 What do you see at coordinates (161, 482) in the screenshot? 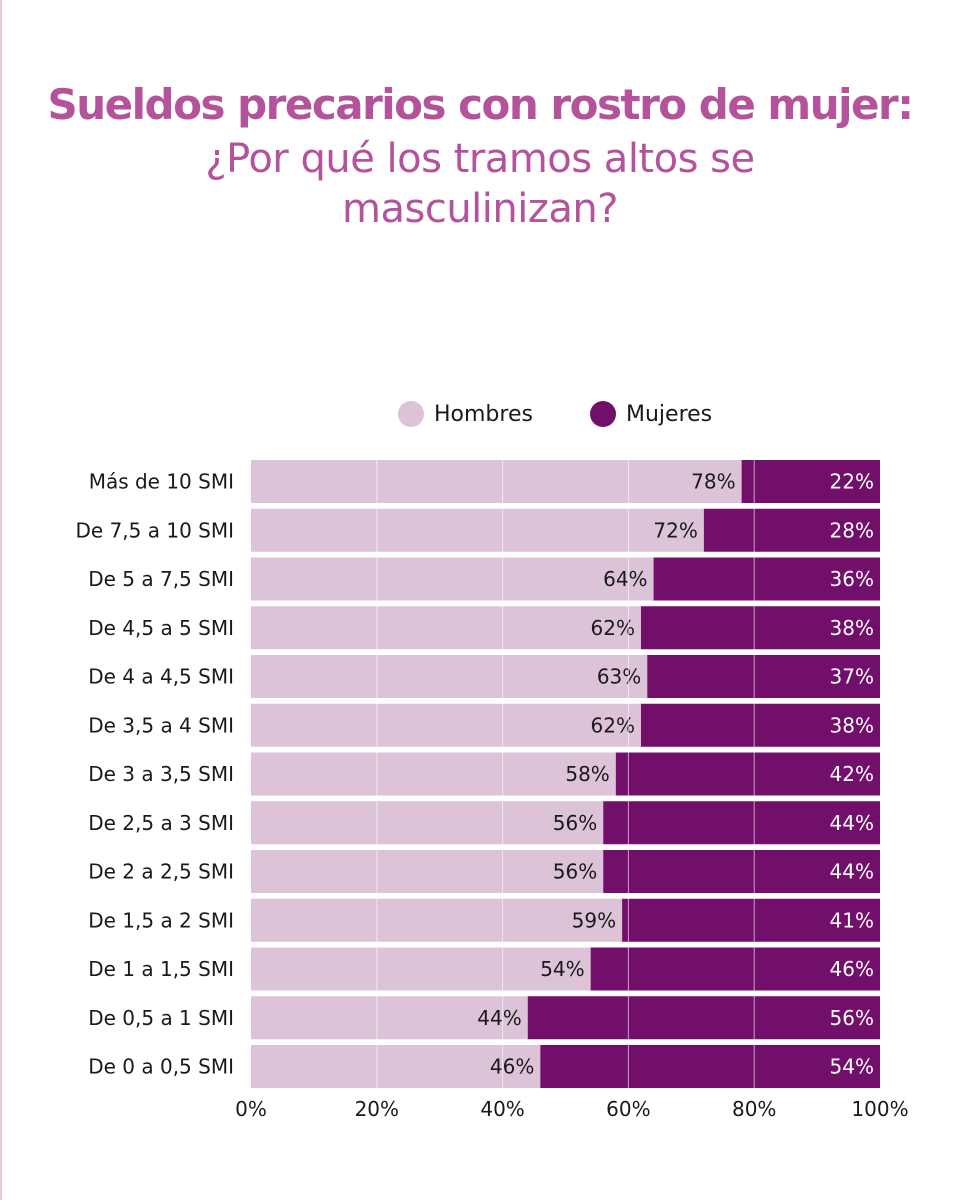
I see `category-label: Más de 10 SMI` at bounding box center [161, 482].